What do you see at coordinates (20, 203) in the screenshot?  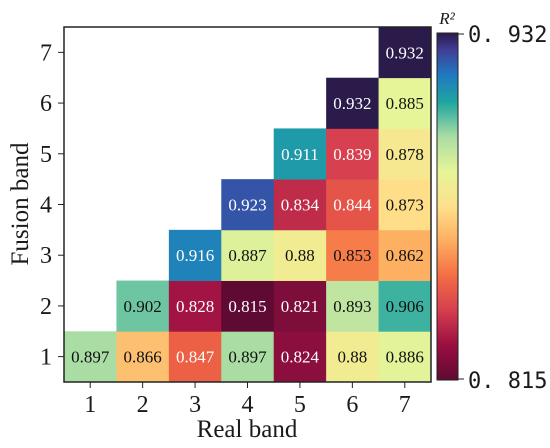 I see `y-axis-title: Fusion band` at bounding box center [20, 203].